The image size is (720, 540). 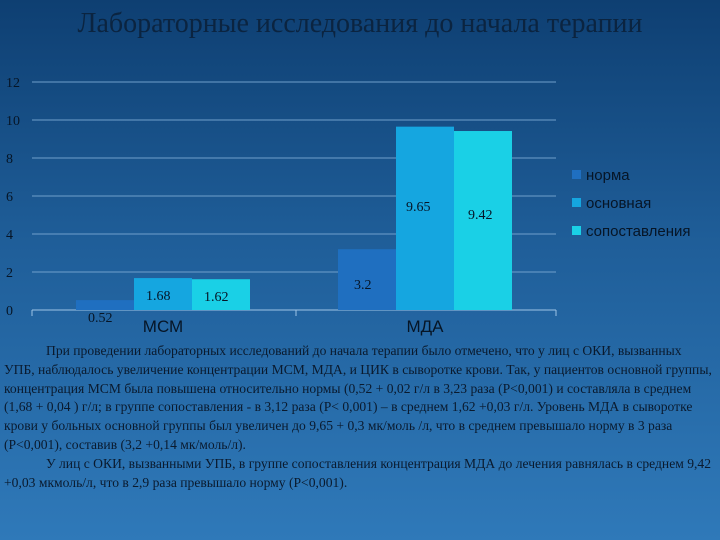 I want to click on bar-норма-МДА, so click(x=367, y=279).